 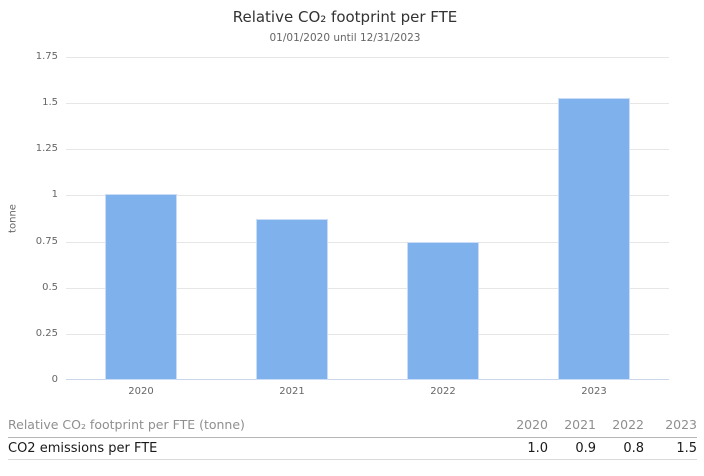 I want to click on chart-title: Relative CO₂ footprint per FTE, so click(x=345, y=17).